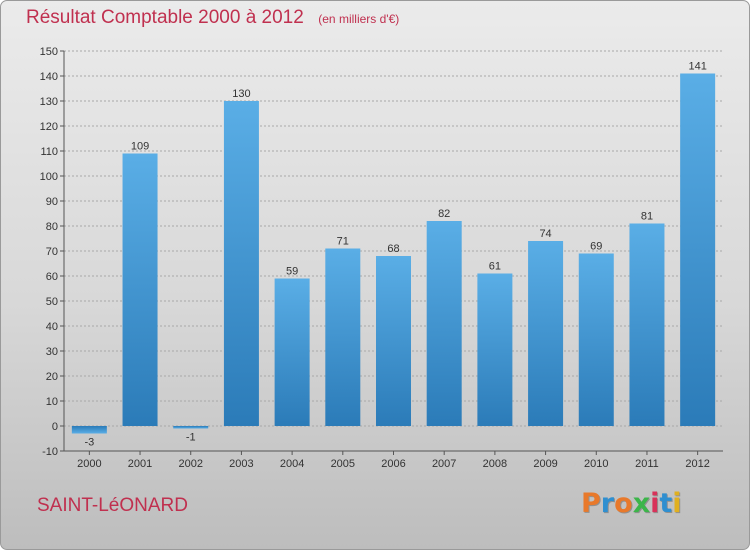  I want to click on y-tick-label: 70, so click(52, 252).